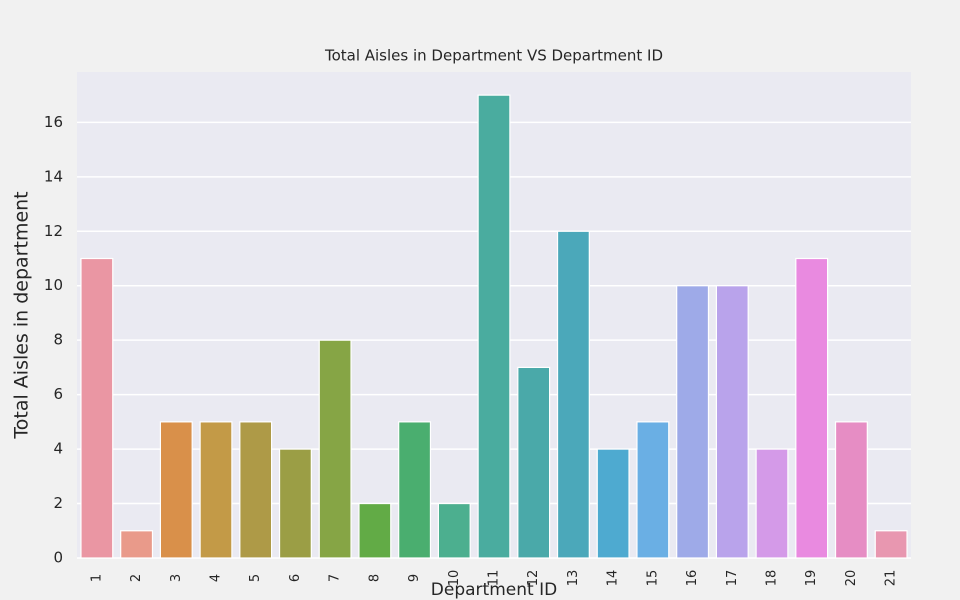 Image resolution: width=960 pixels, height=600 pixels. What do you see at coordinates (255, 578) in the screenshot?
I see `x-tick-label: 5` at bounding box center [255, 578].